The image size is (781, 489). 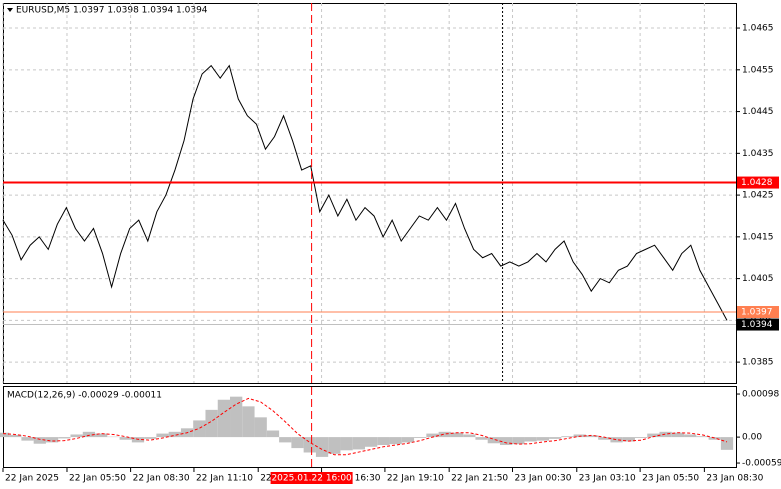 What do you see at coordinates (758, 196) in the screenshot?
I see `y-tick-label: 1.0425` at bounding box center [758, 196].